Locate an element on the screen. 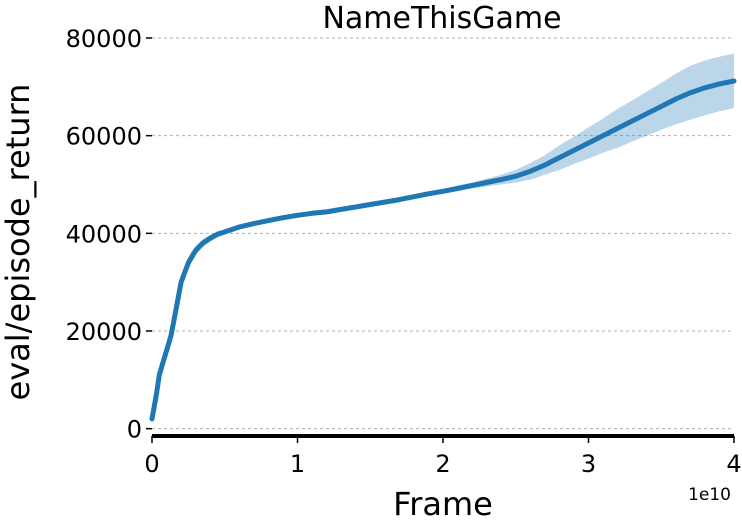 The width and height of the screenshot is (742, 523). x-tick-label: 3 is located at coordinates (588, 464).